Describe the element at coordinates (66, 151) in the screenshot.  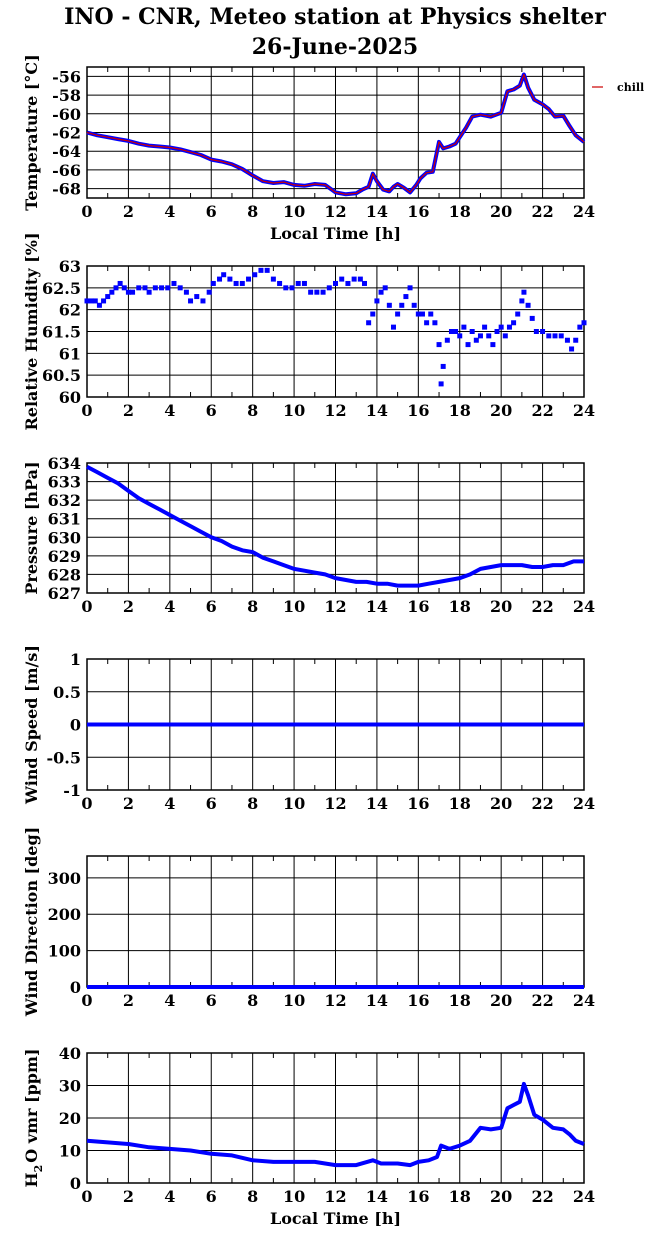
I see `y-tick-label: -64` at that location.